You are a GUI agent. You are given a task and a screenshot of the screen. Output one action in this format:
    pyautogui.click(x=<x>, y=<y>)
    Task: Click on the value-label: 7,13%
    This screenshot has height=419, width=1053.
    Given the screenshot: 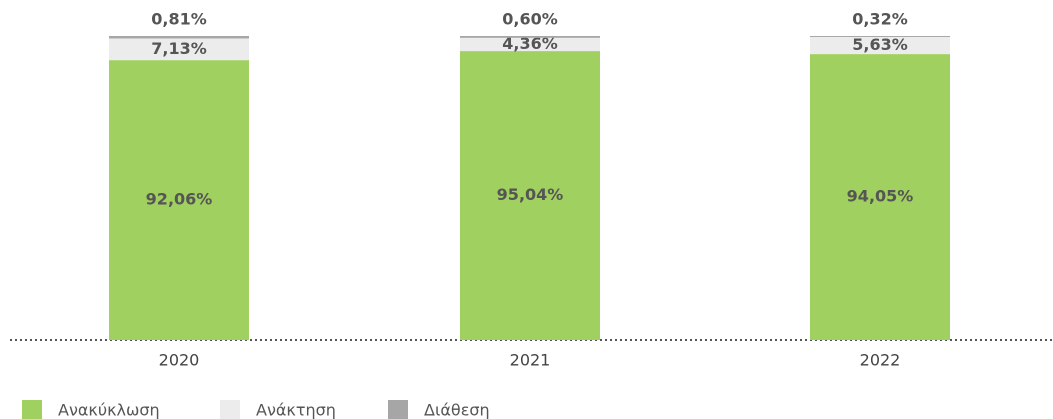 What is the action you would take?
    pyautogui.click(x=179, y=48)
    